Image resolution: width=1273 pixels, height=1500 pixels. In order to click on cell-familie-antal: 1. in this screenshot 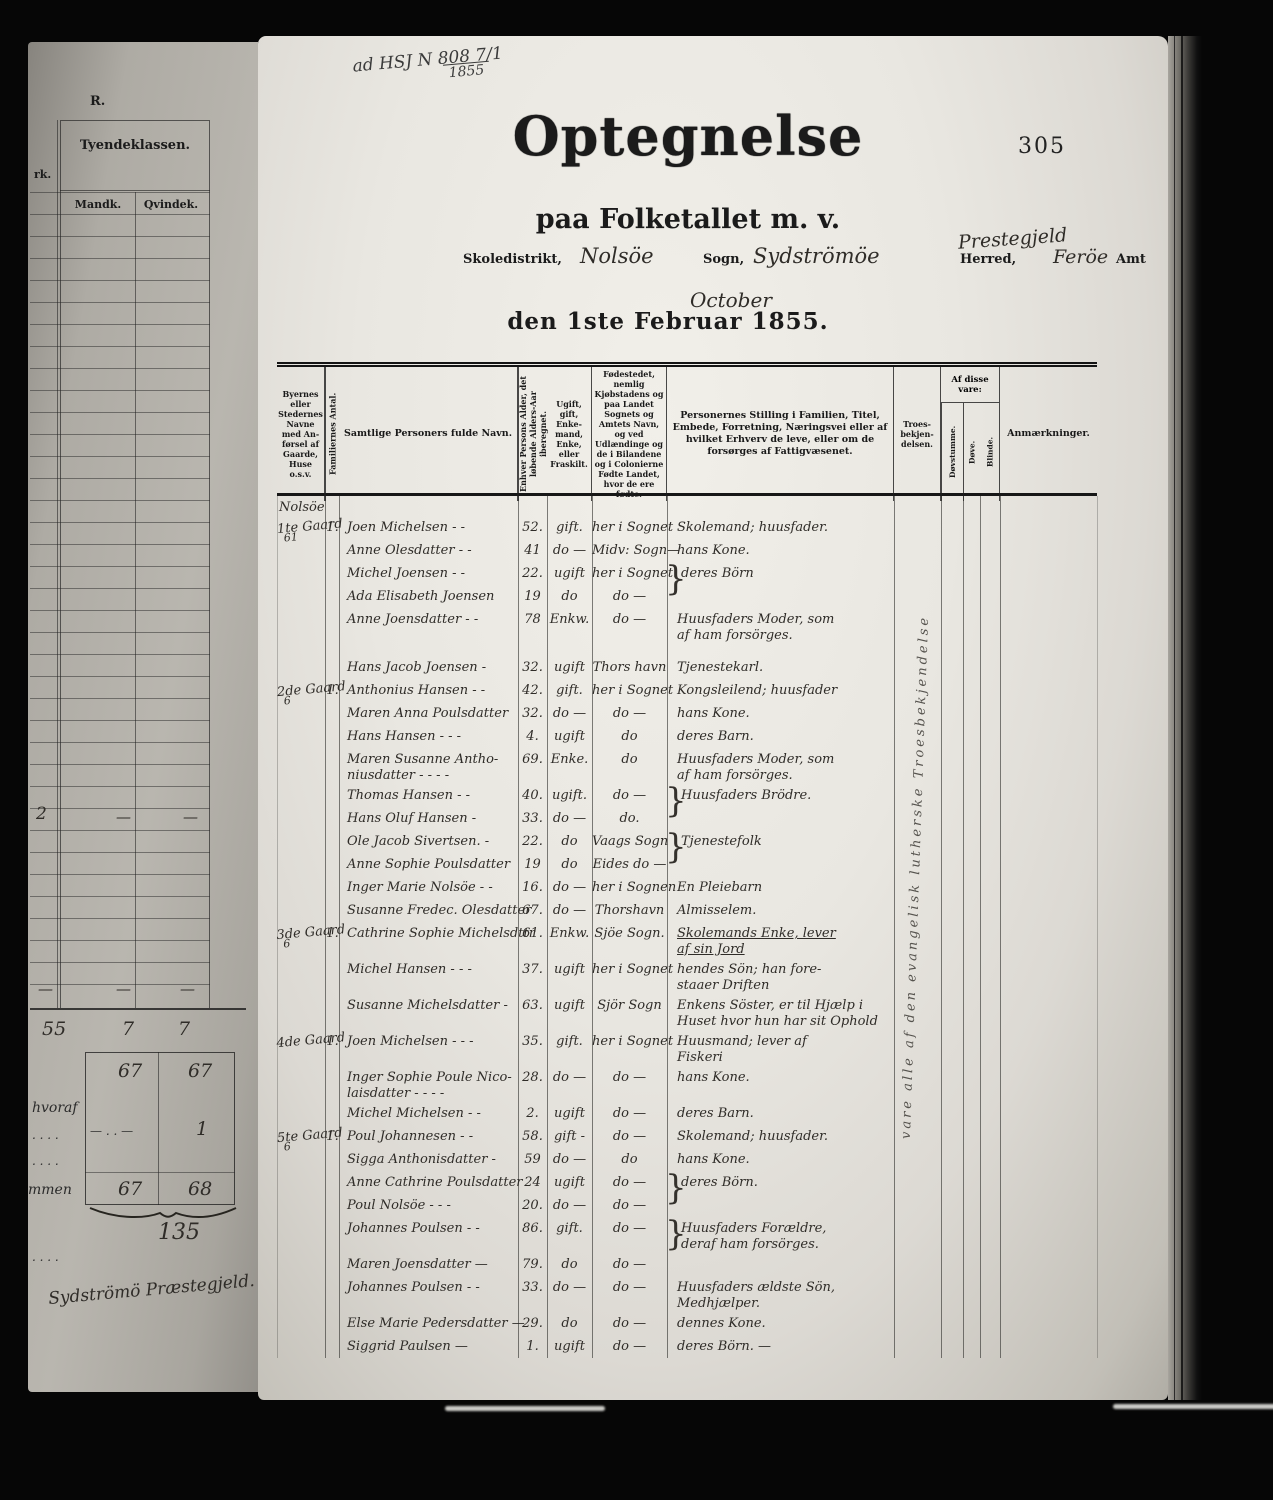, I will do `click(332, 690)`.